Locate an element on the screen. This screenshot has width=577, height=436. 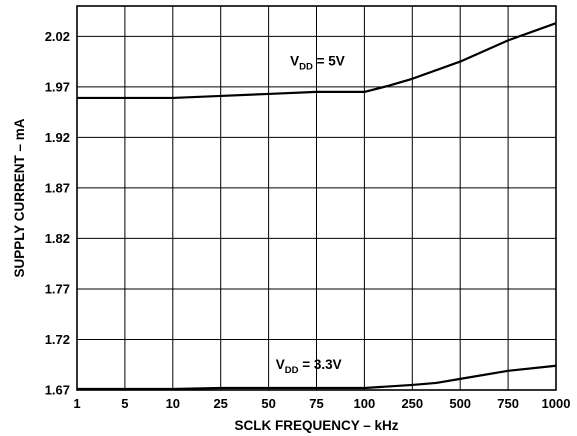
y-tick-label: 1.77 is located at coordinates (57, 288).